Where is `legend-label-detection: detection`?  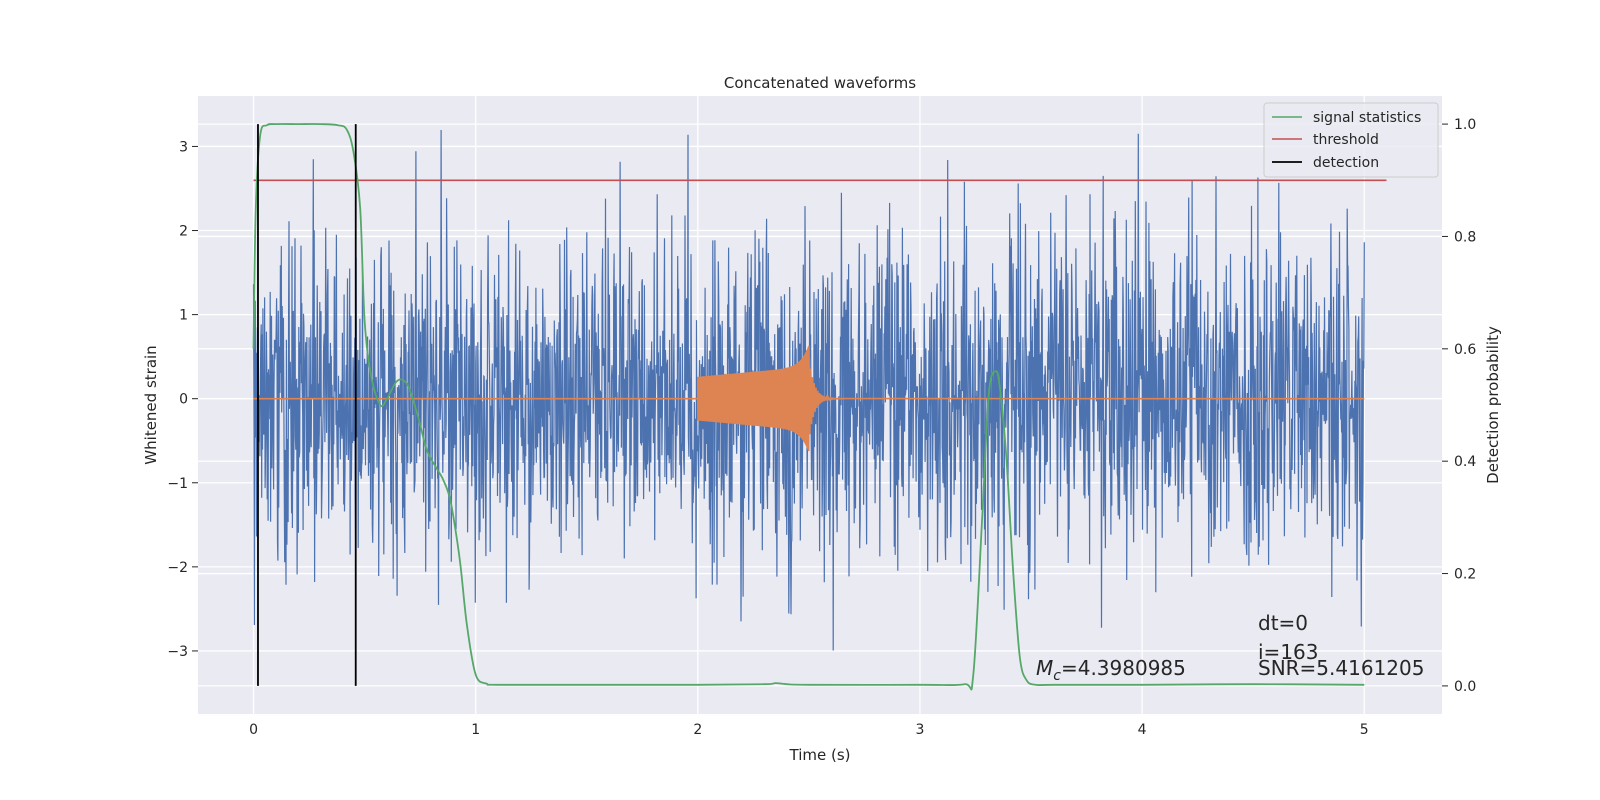
legend-label-detection: detection is located at coordinates (1346, 163).